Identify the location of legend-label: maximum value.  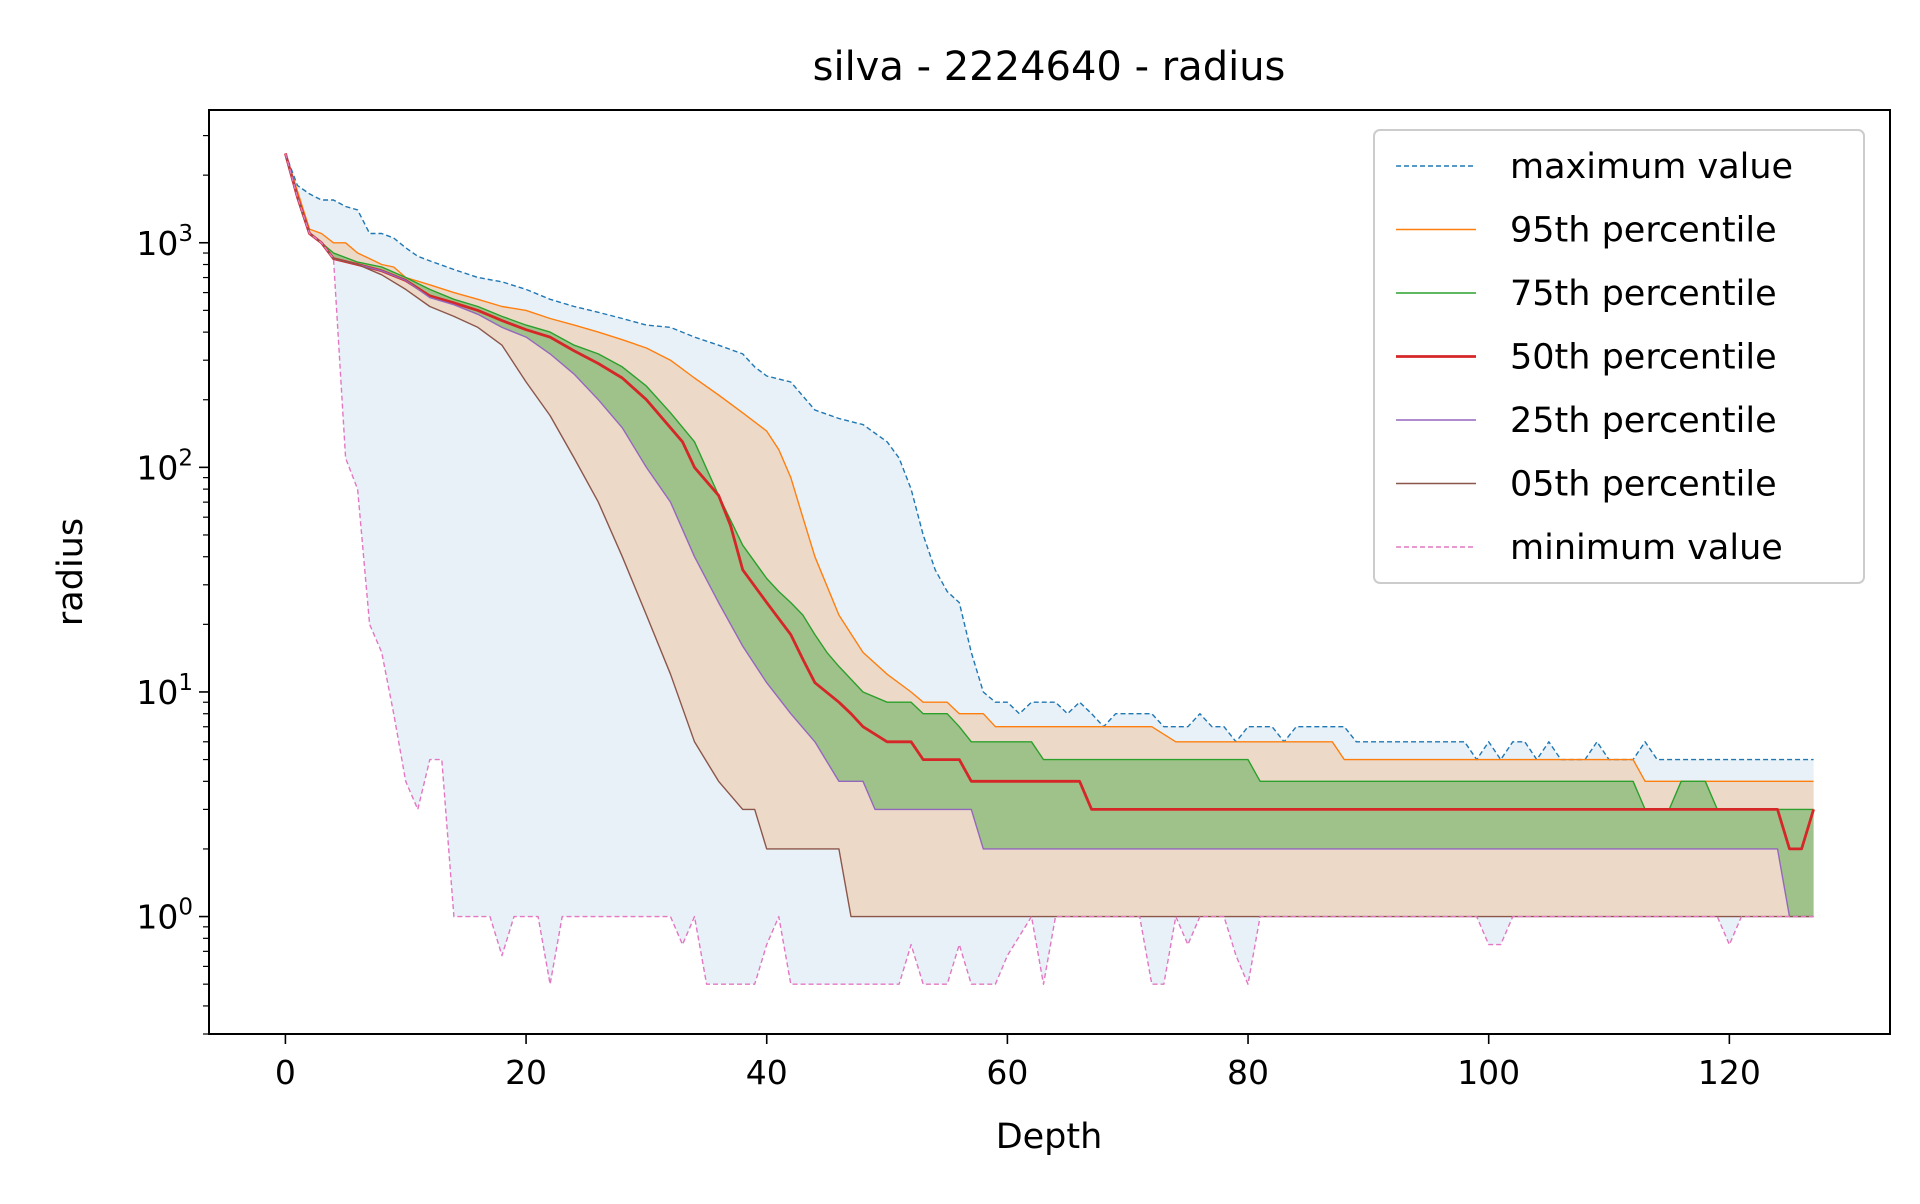
(1651, 167).